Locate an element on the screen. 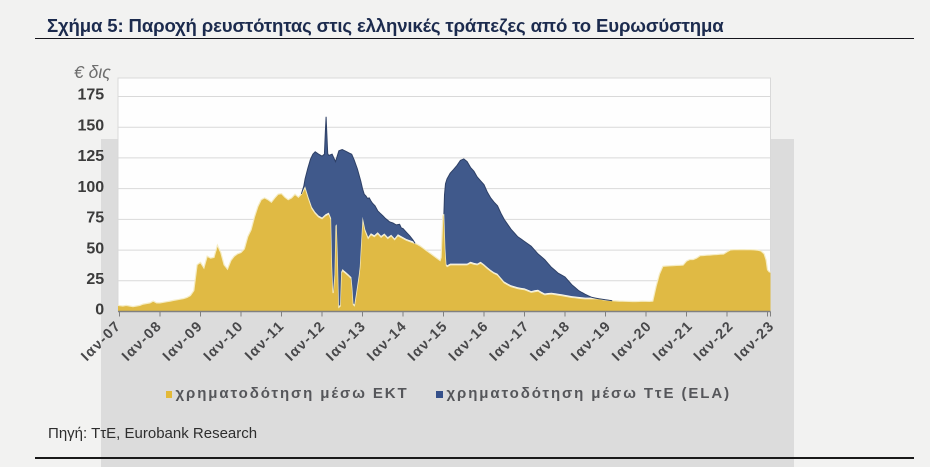 Image resolution: width=930 pixels, height=467 pixels. svg-text: 150 is located at coordinates (90, 125).